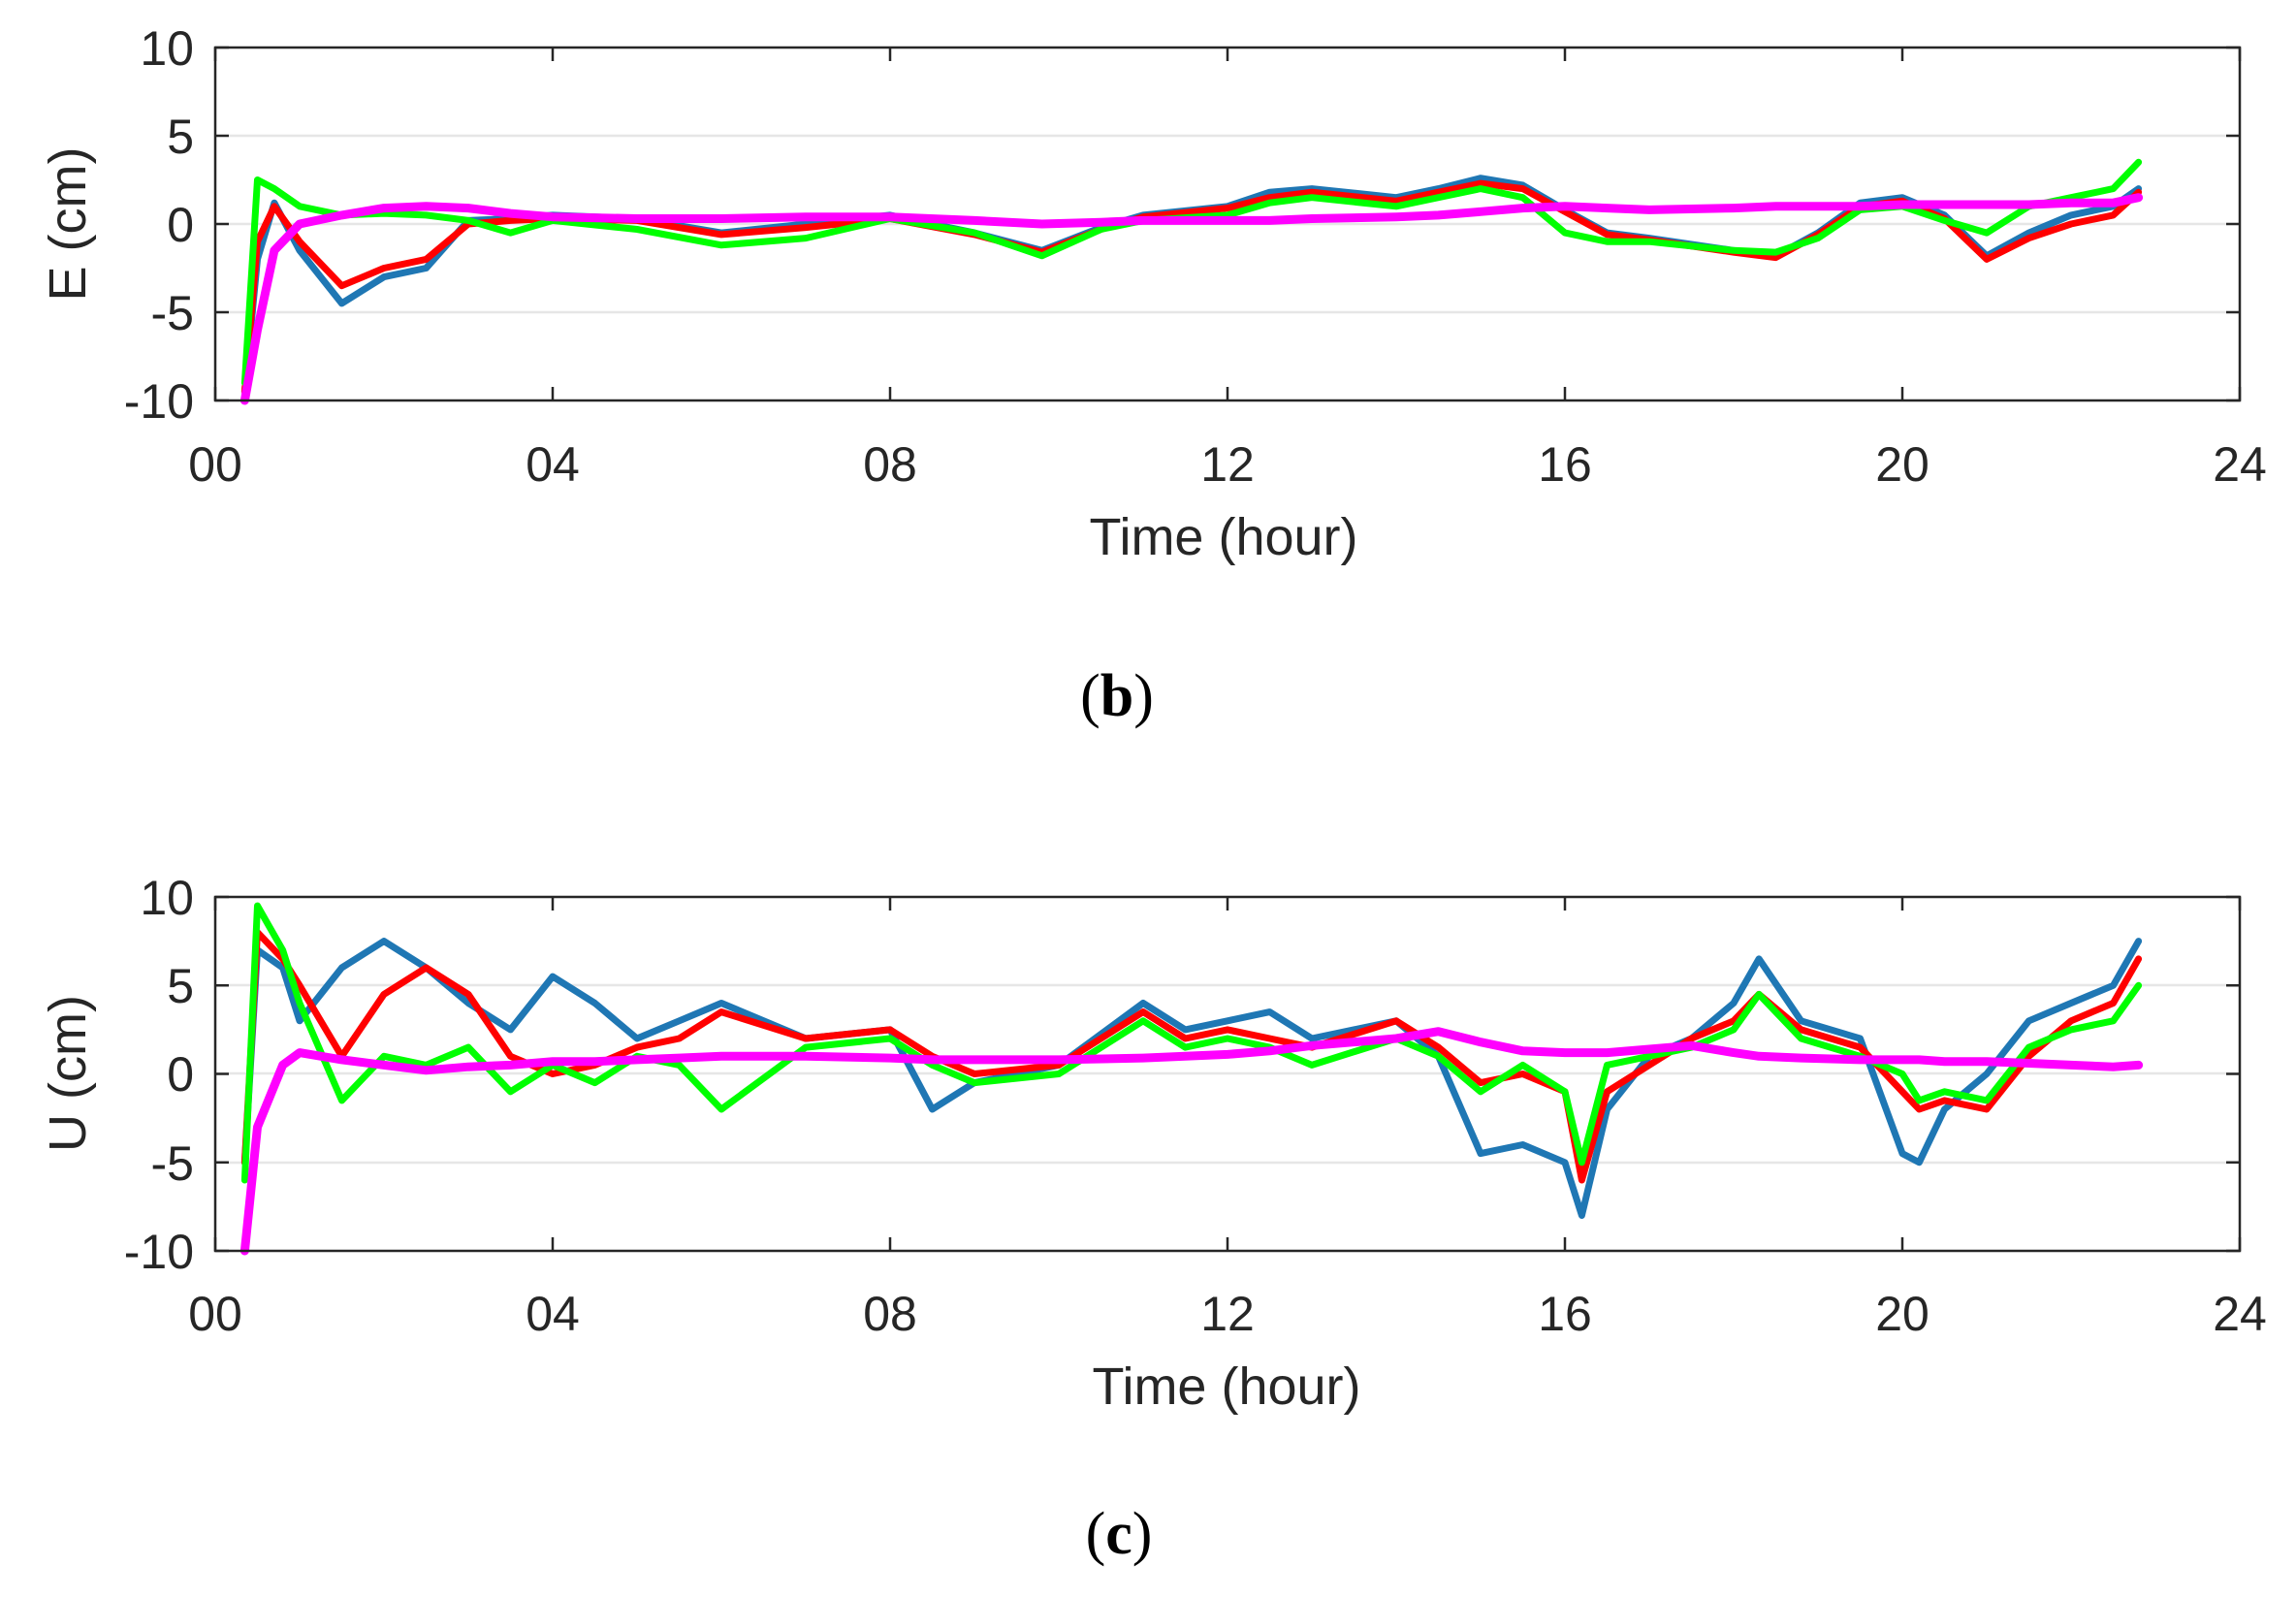 The image size is (2296, 1598). I want to click on panel-b-ytick-label: 5, so click(180, 137).